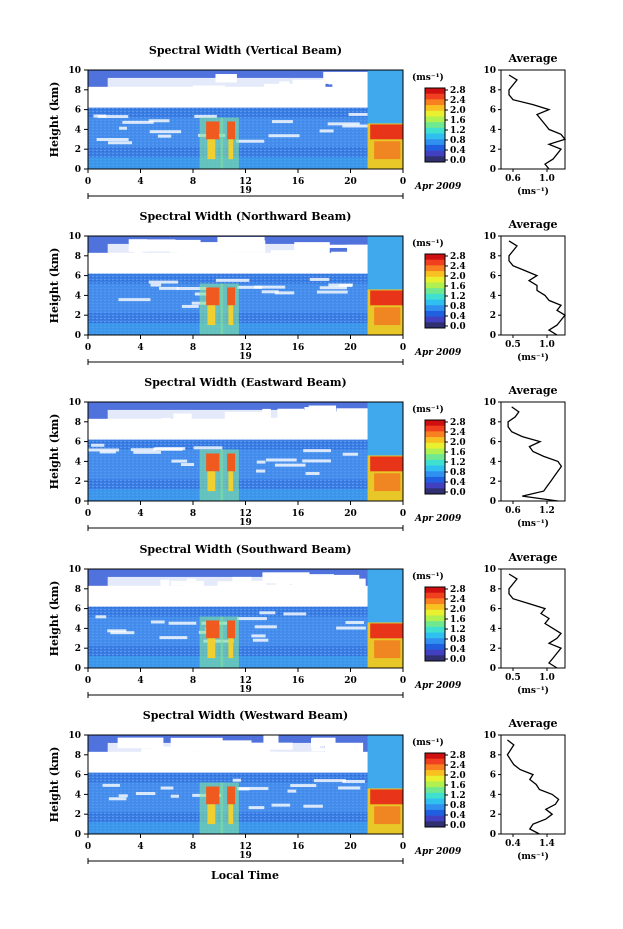  Describe the element at coordinates (458, 443) in the screenshot. I see `colorbar-tick-label: 2.0` at that location.